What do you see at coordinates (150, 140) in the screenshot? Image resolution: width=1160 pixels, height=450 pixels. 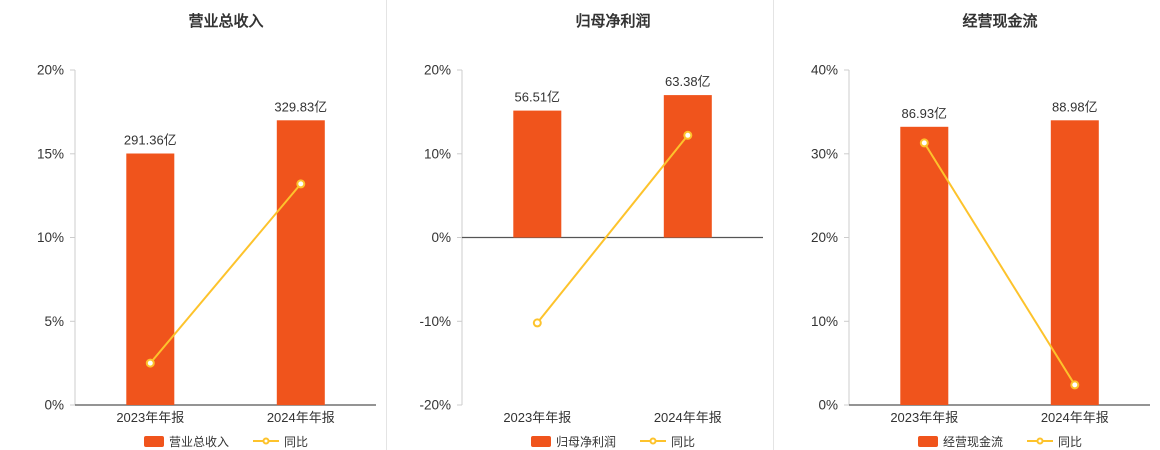 I see `bar-value-label: 291.36亿` at bounding box center [150, 140].